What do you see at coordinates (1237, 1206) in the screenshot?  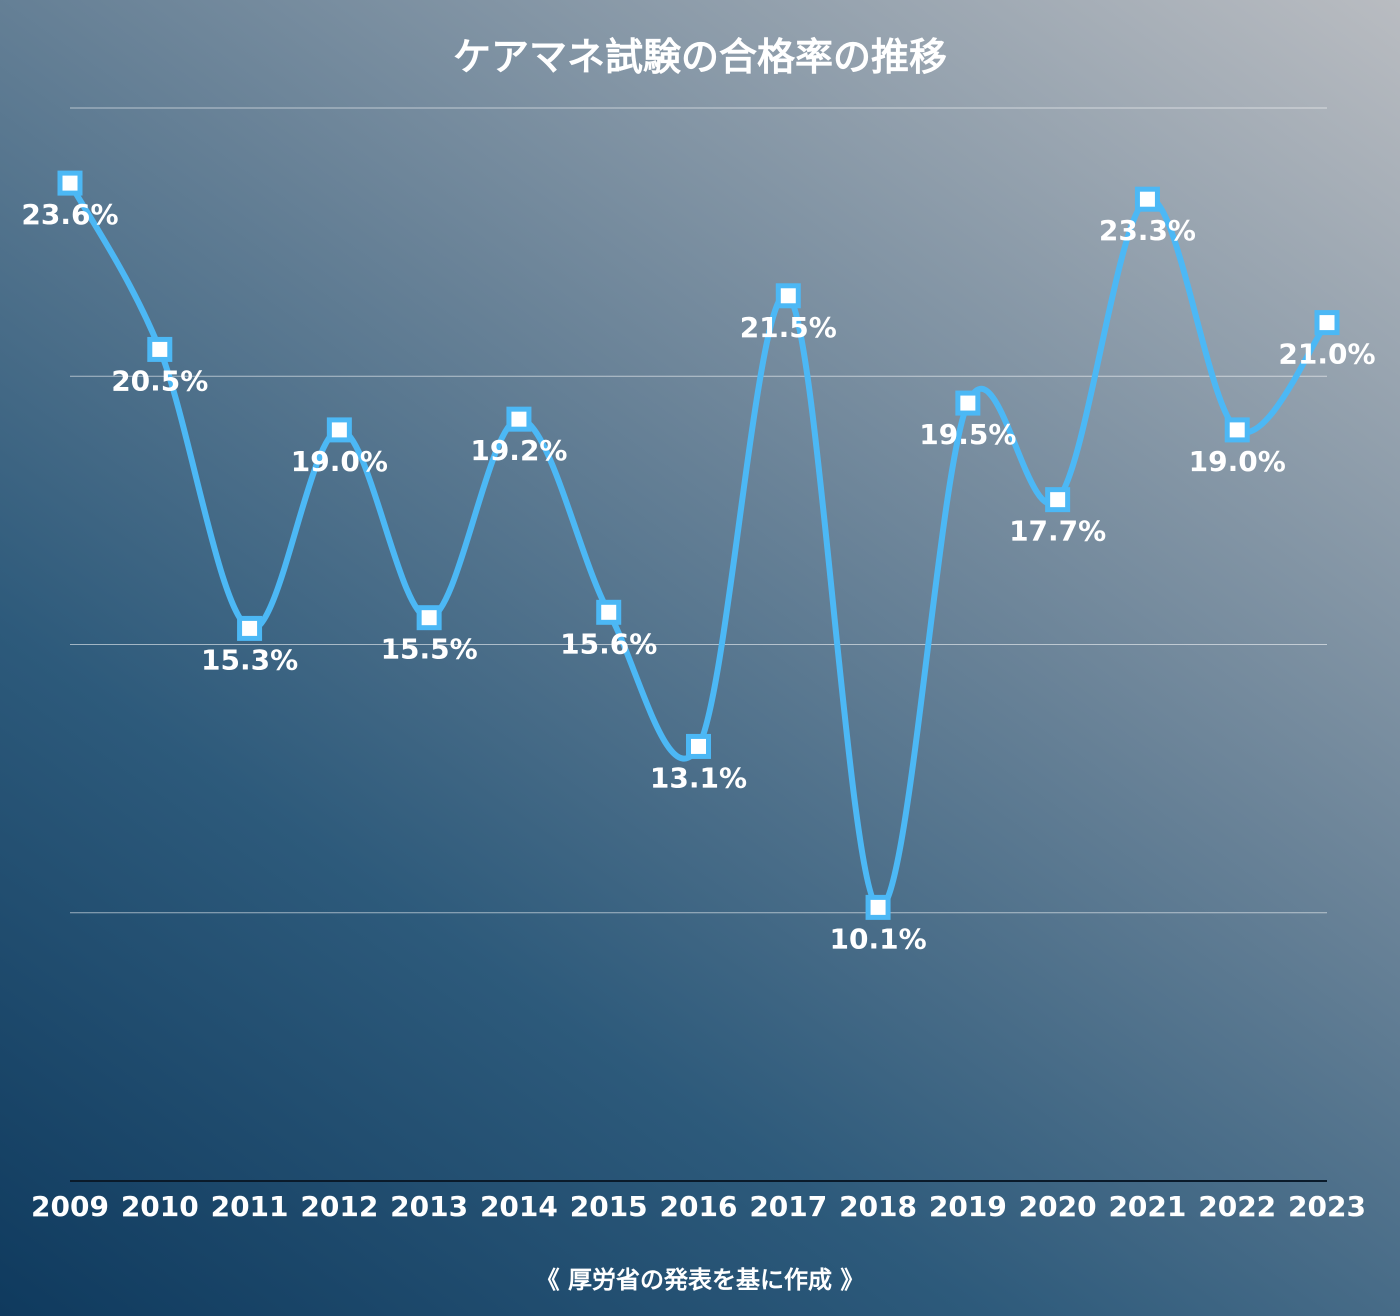 I see `x-tick-label: 2022` at bounding box center [1237, 1206].